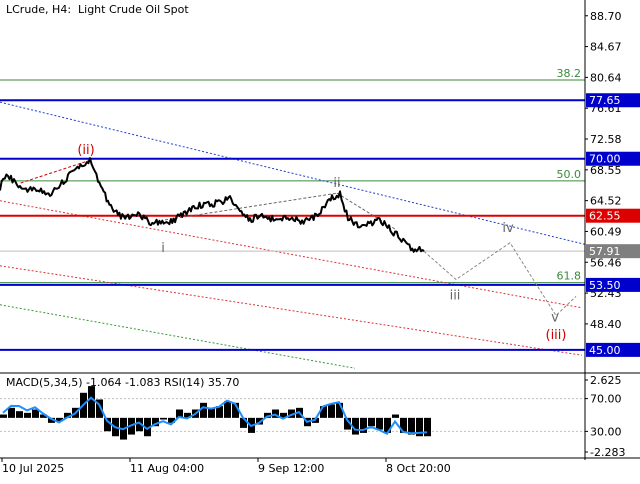 Image resolution: width=640 pixels, height=484 pixels. What do you see at coordinates (291, 468) in the screenshot?
I see `x-tick-label: 9 Sep 12:00` at bounding box center [291, 468].